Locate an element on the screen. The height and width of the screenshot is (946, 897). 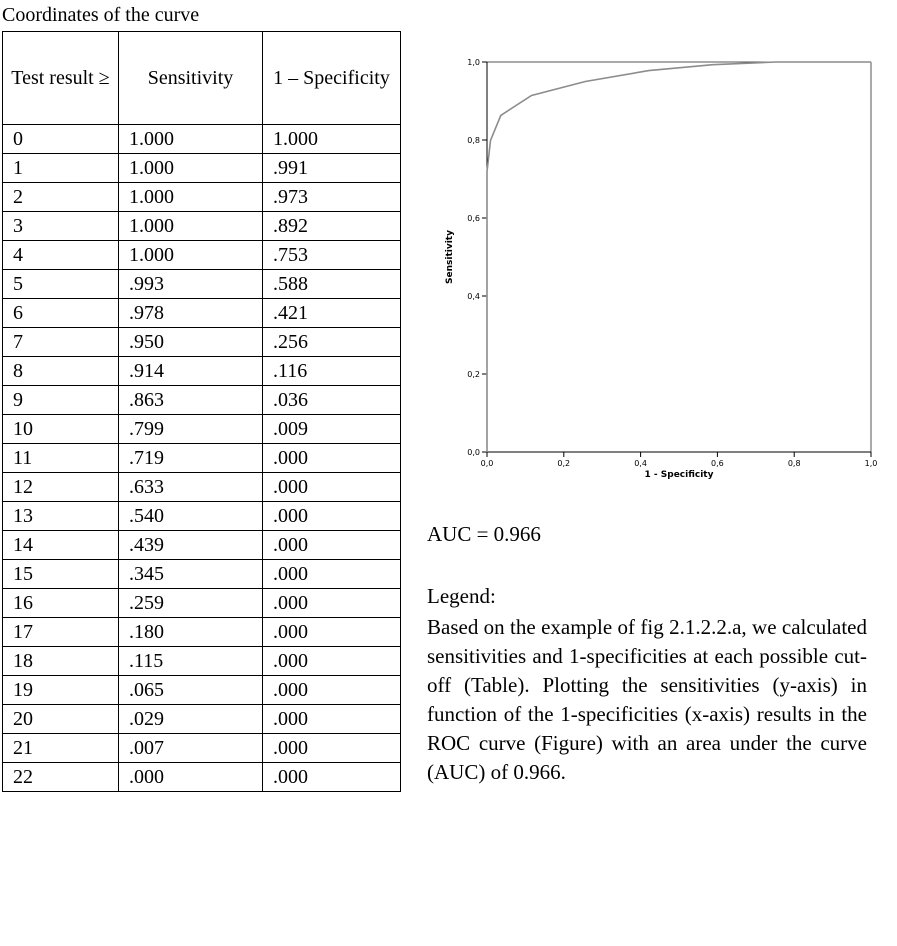
cell-one-minus-specificity: .256 is located at coordinates (331, 342).